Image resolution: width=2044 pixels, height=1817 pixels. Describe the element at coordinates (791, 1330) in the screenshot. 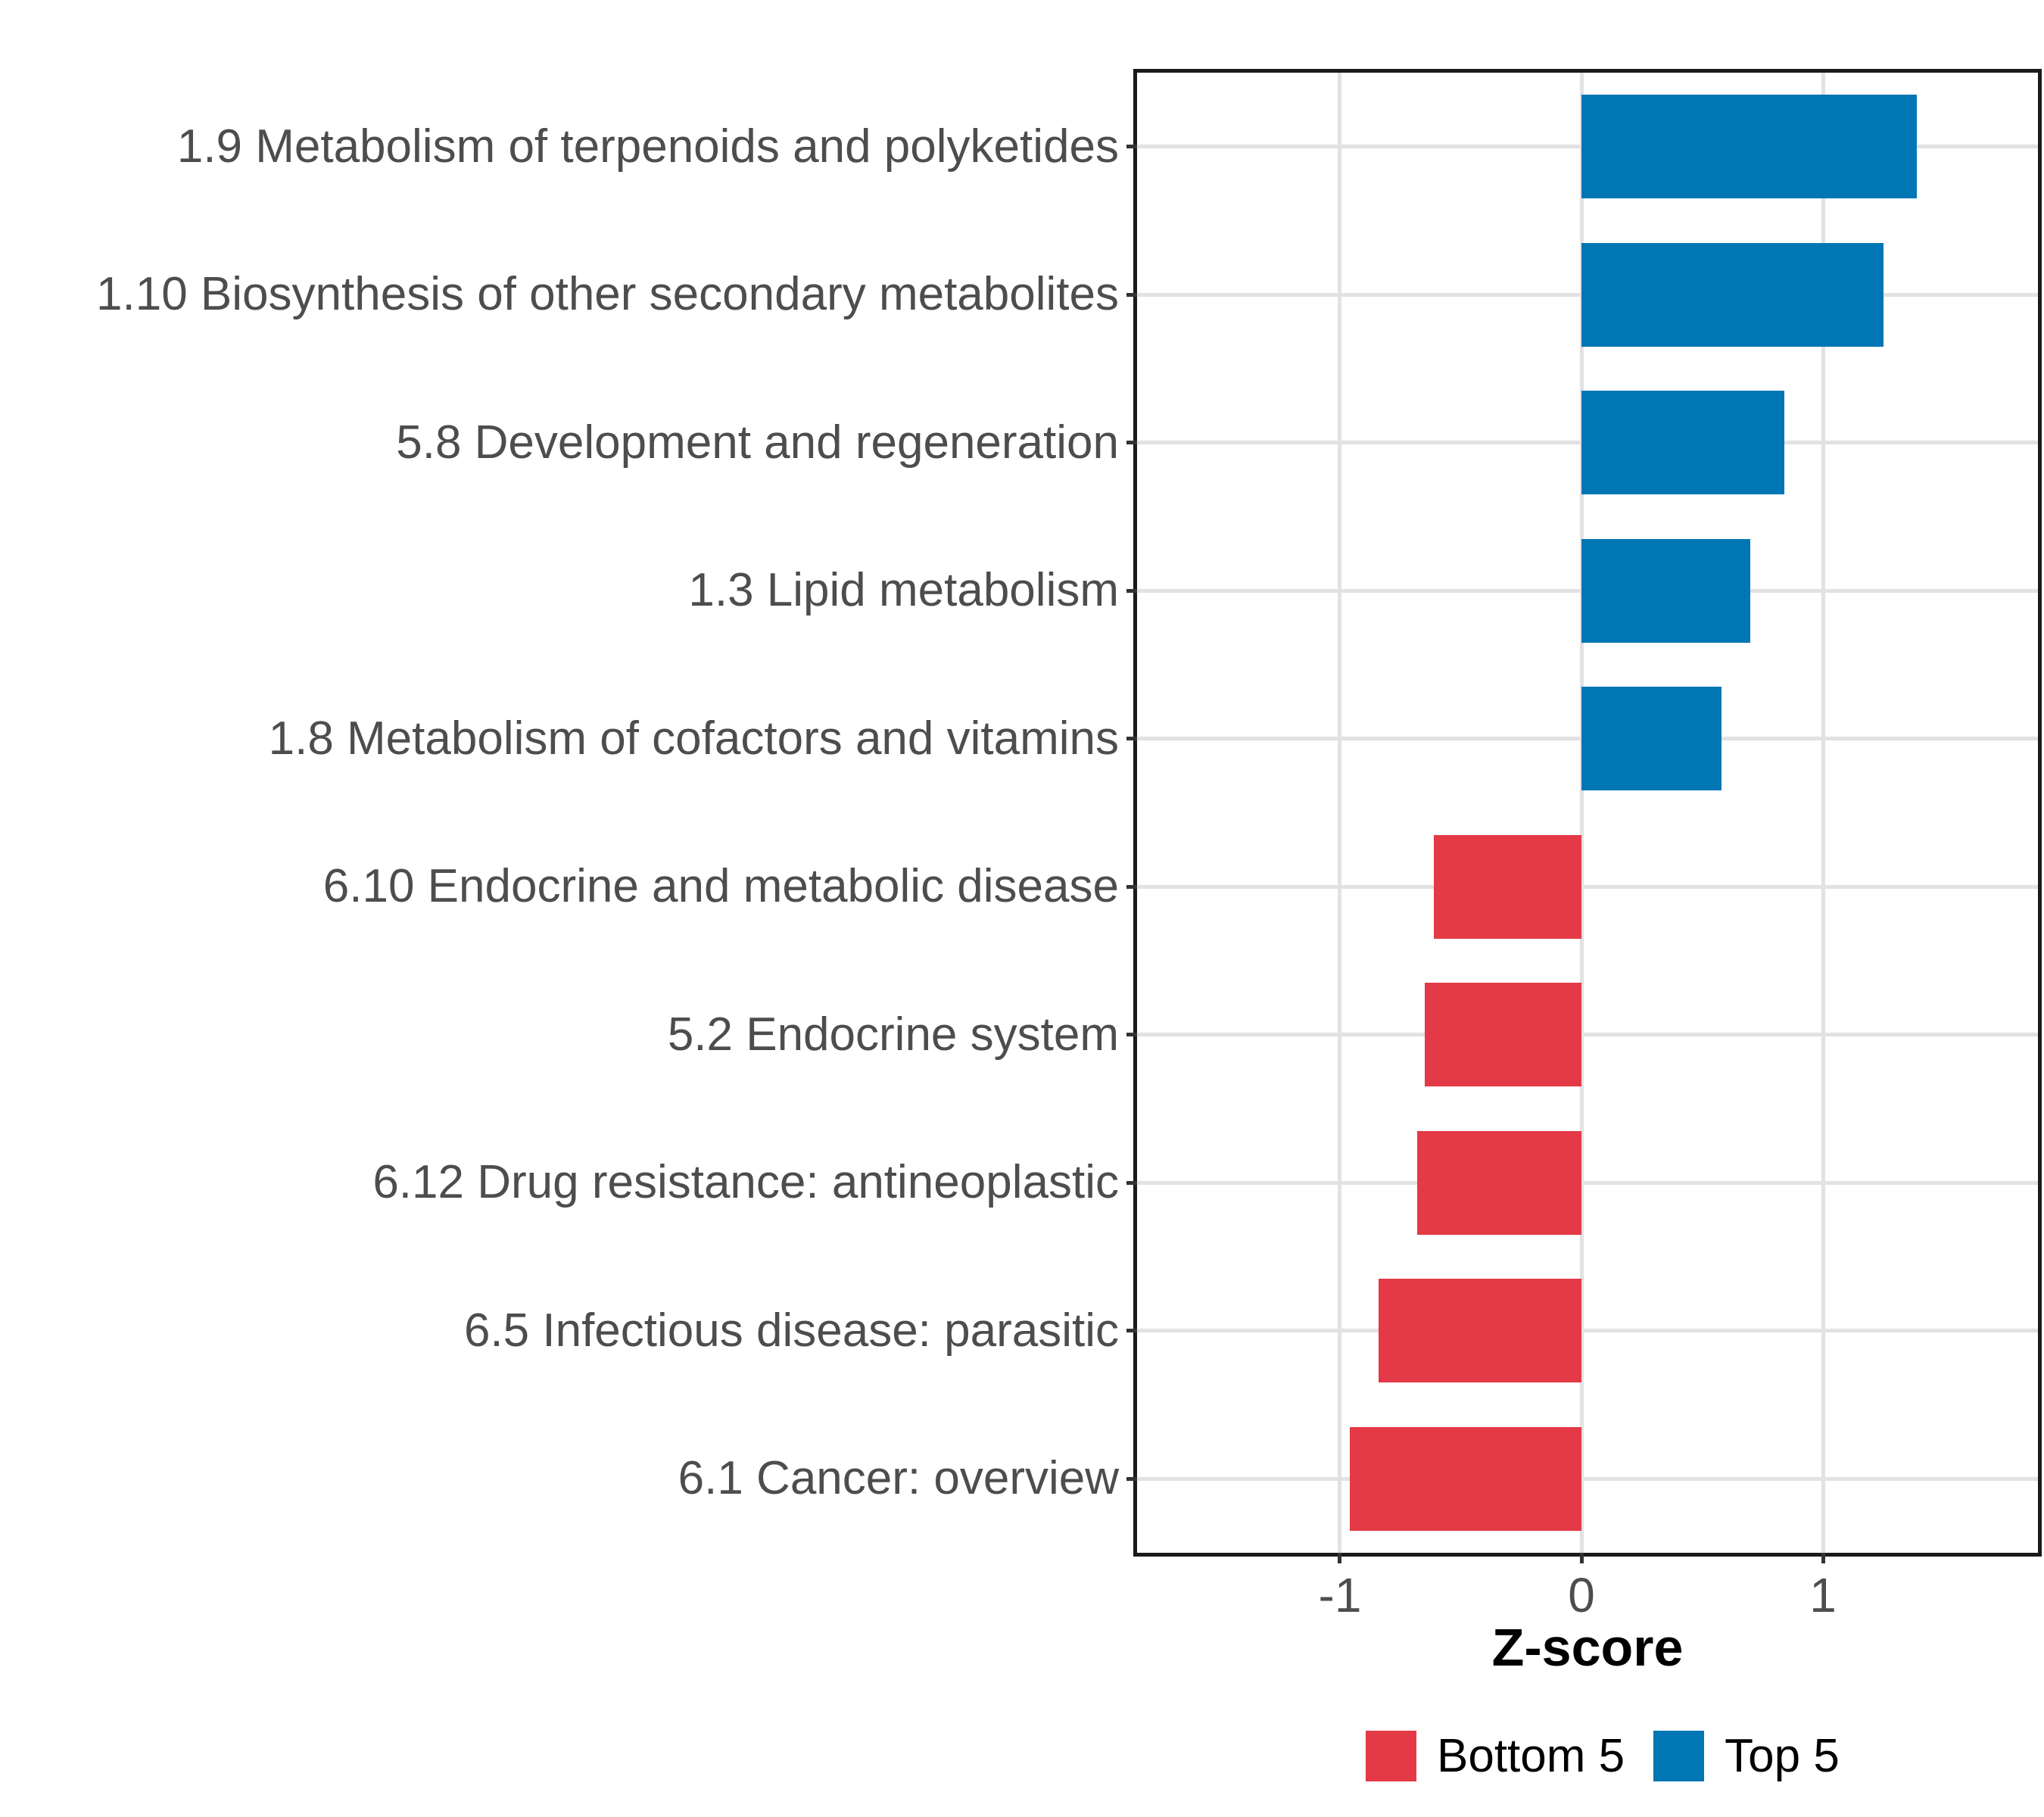

I see `y-axis-label: 6.5 Infectious disease: parasitic` at that location.